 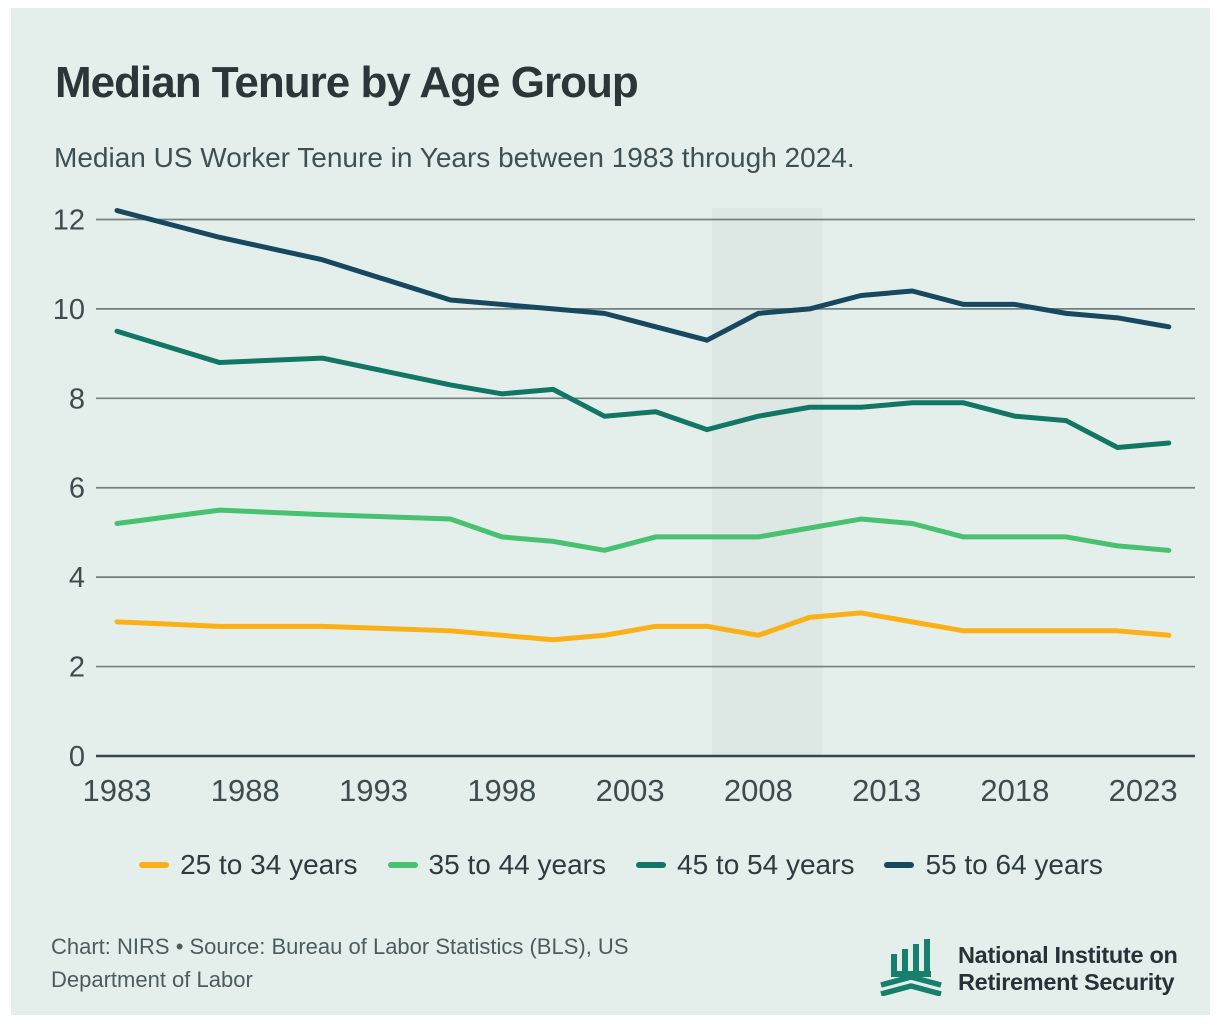 I want to click on logo-text-line1: National Institute on, so click(x=1068, y=955).